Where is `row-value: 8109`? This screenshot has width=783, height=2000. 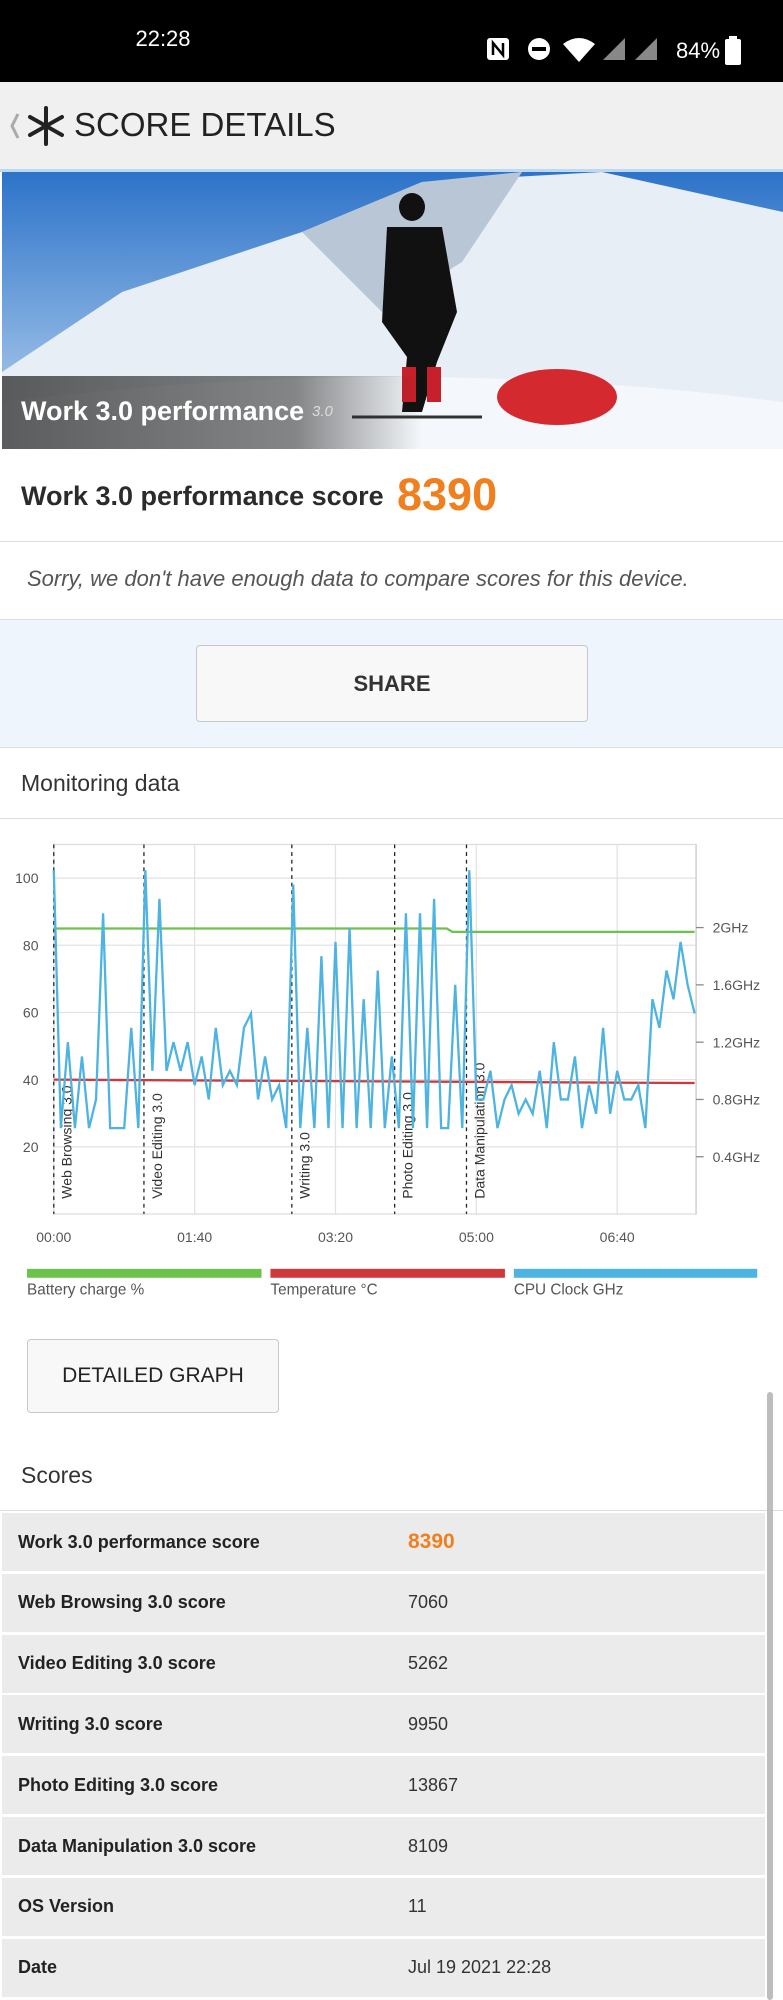
row-value: 8109 is located at coordinates (428, 1845).